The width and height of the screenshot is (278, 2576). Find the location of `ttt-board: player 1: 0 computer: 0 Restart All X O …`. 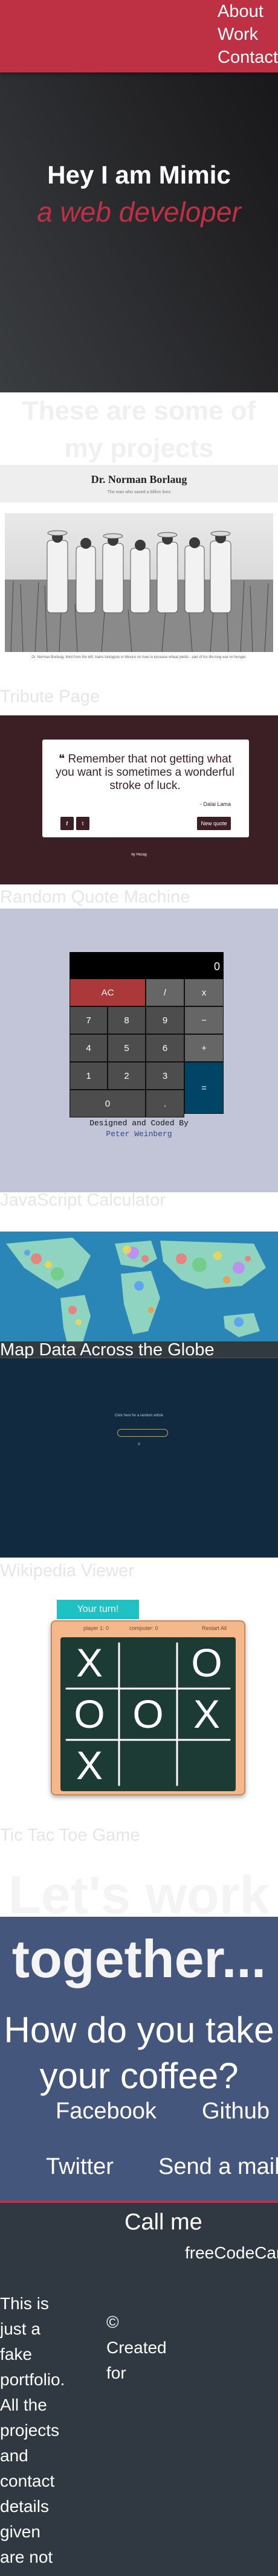

ttt-board: player 1: 0 computer: 0 Restart All X O … is located at coordinates (148, 1708).